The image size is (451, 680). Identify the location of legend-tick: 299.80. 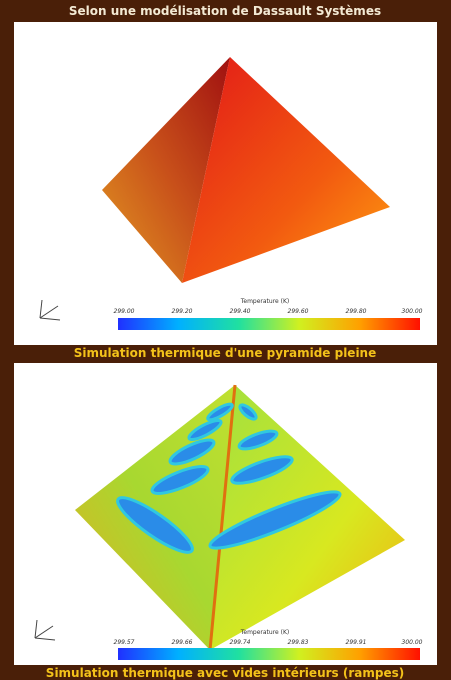
(356, 311).